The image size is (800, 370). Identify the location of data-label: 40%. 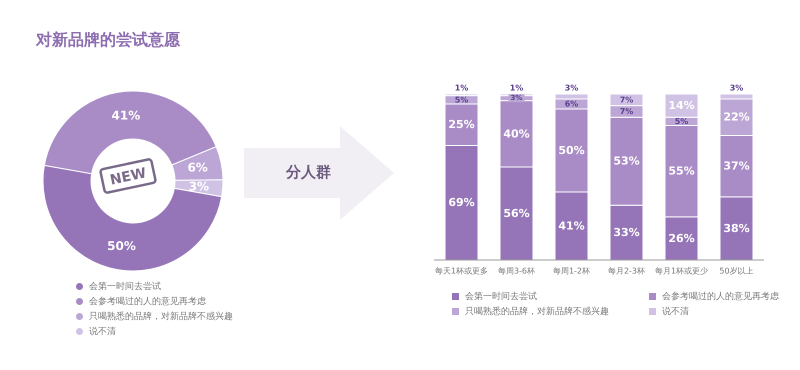
(516, 133).